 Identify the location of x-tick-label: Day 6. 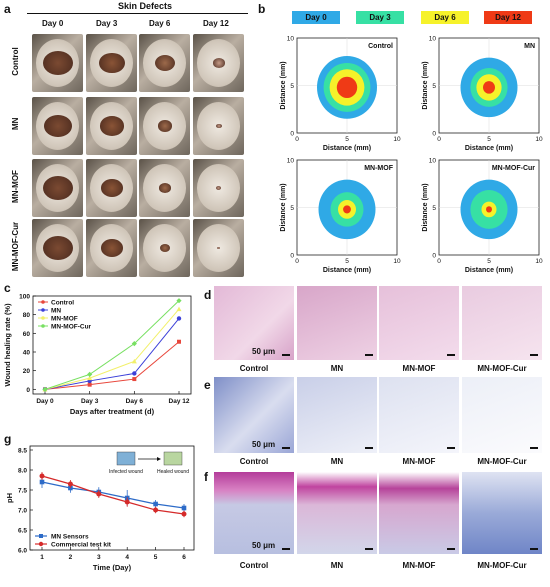
(135, 401).